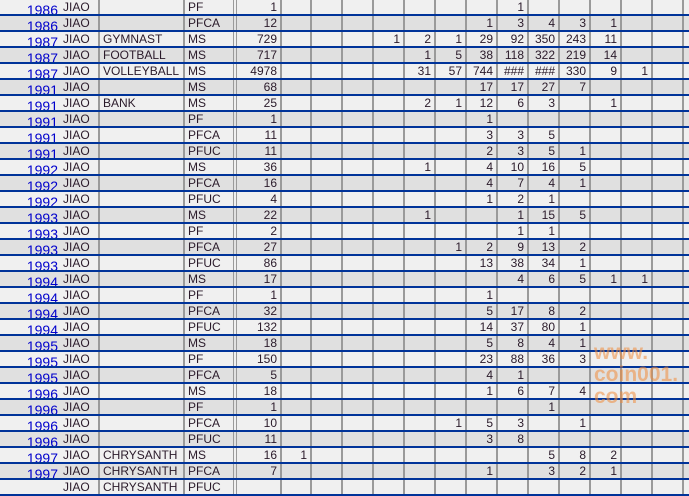 This screenshot has height=496, width=689. Describe the element at coordinates (211, 359) in the screenshot. I see `type-cell: PF` at that location.